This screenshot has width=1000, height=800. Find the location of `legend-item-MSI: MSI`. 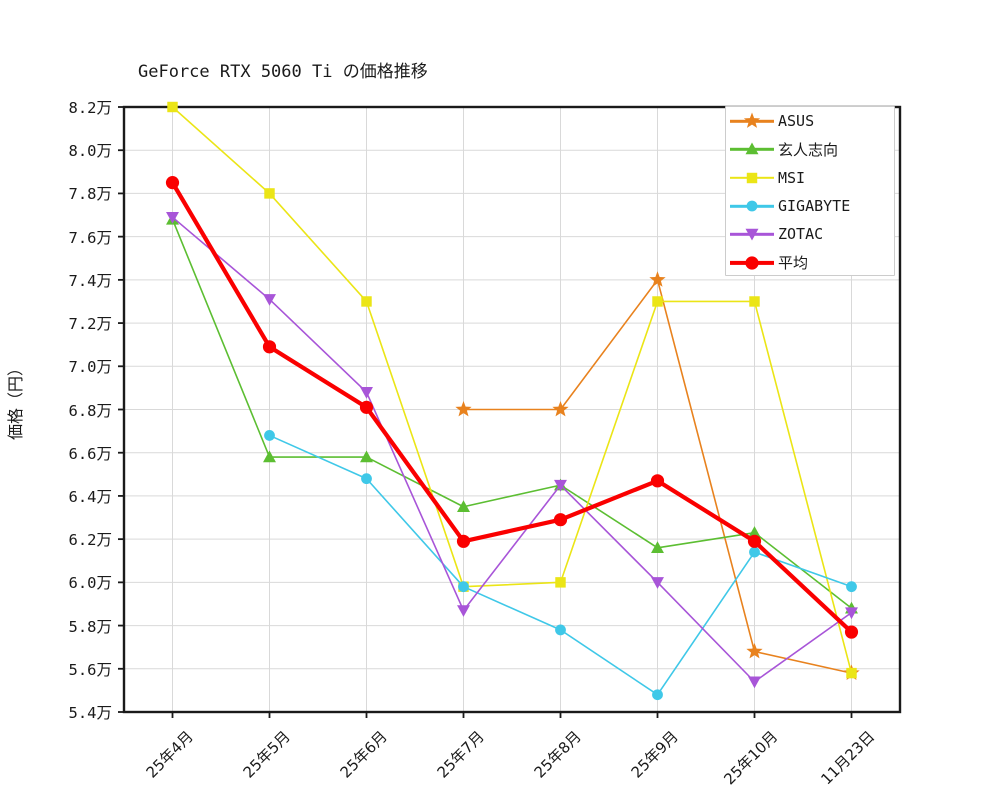

legend-item-MSI: MSI is located at coordinates (811, 178).